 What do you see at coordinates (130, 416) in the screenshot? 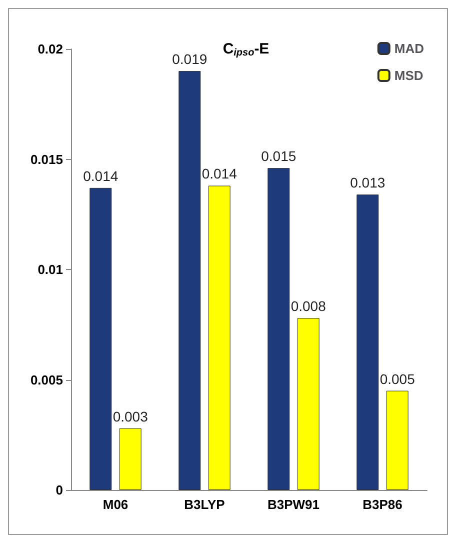
I see `data-label: 0.003` at bounding box center [130, 416].